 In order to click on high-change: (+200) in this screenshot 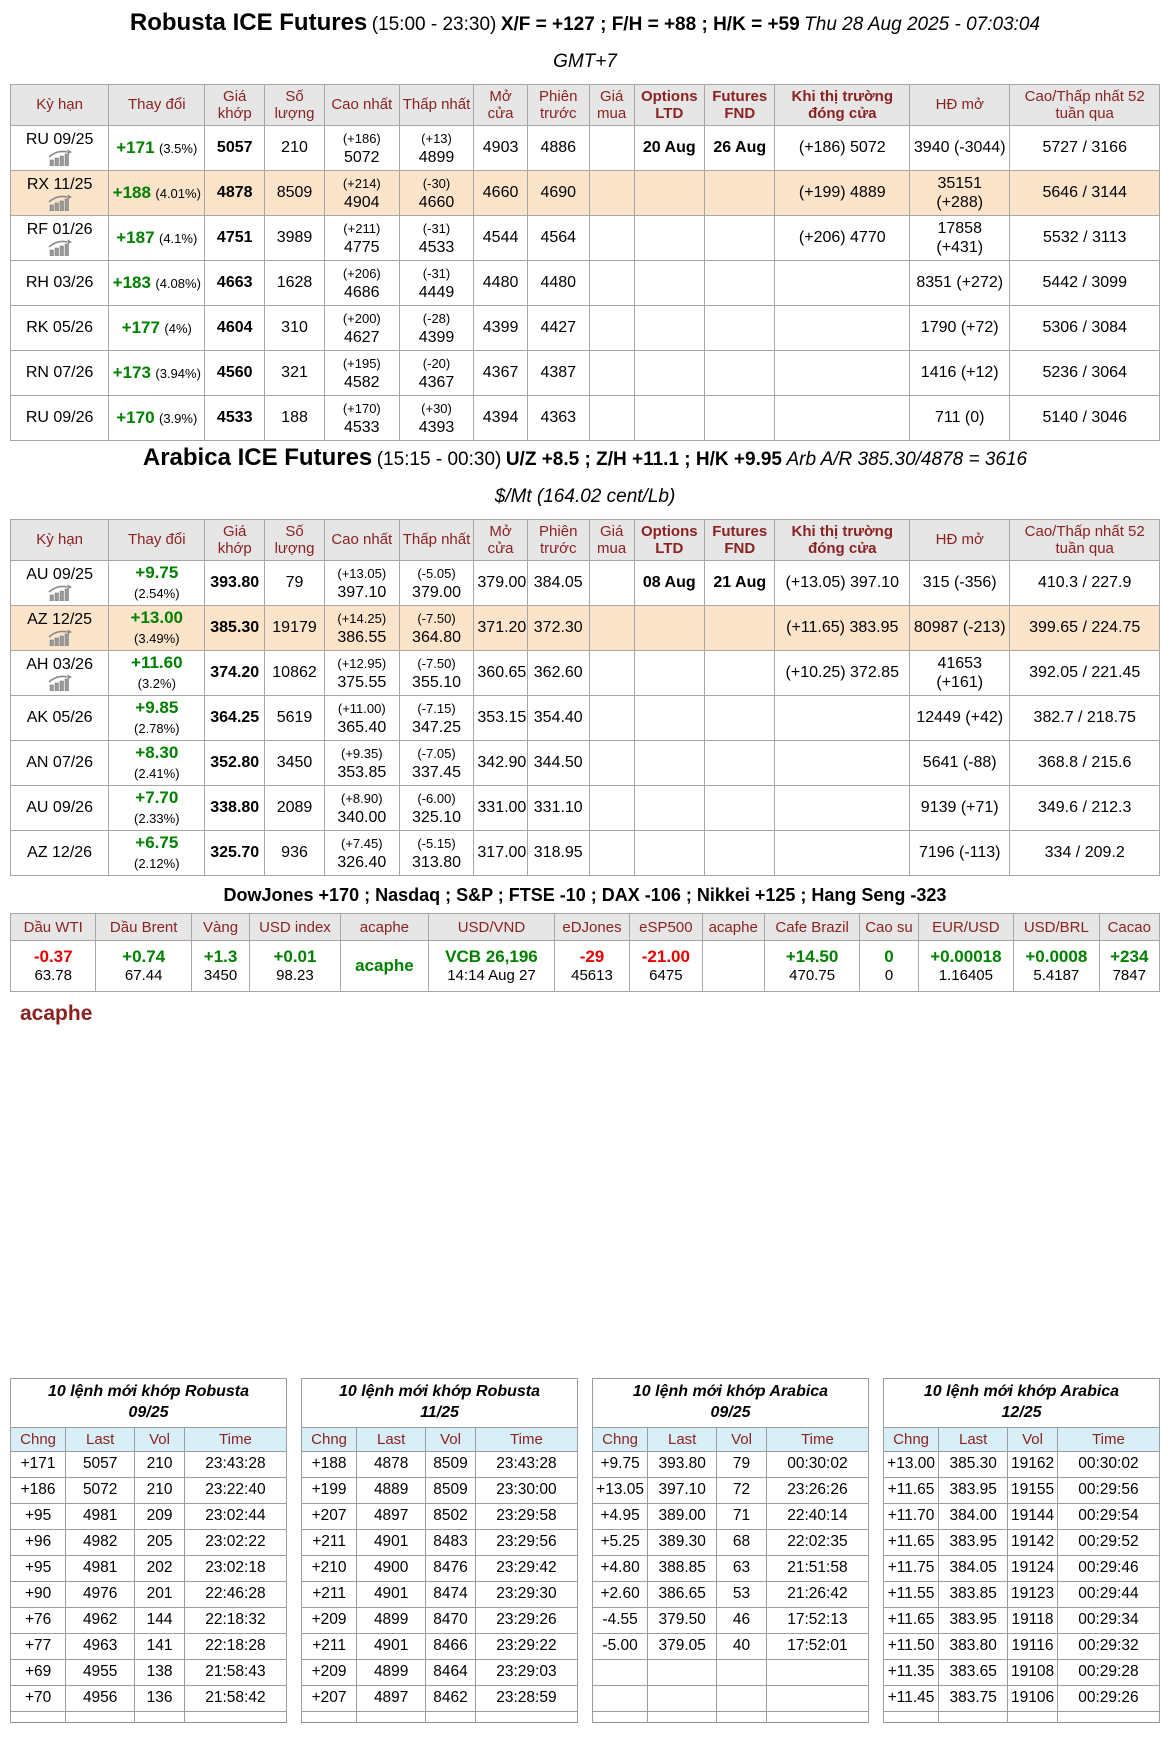, I will do `click(361, 318)`.